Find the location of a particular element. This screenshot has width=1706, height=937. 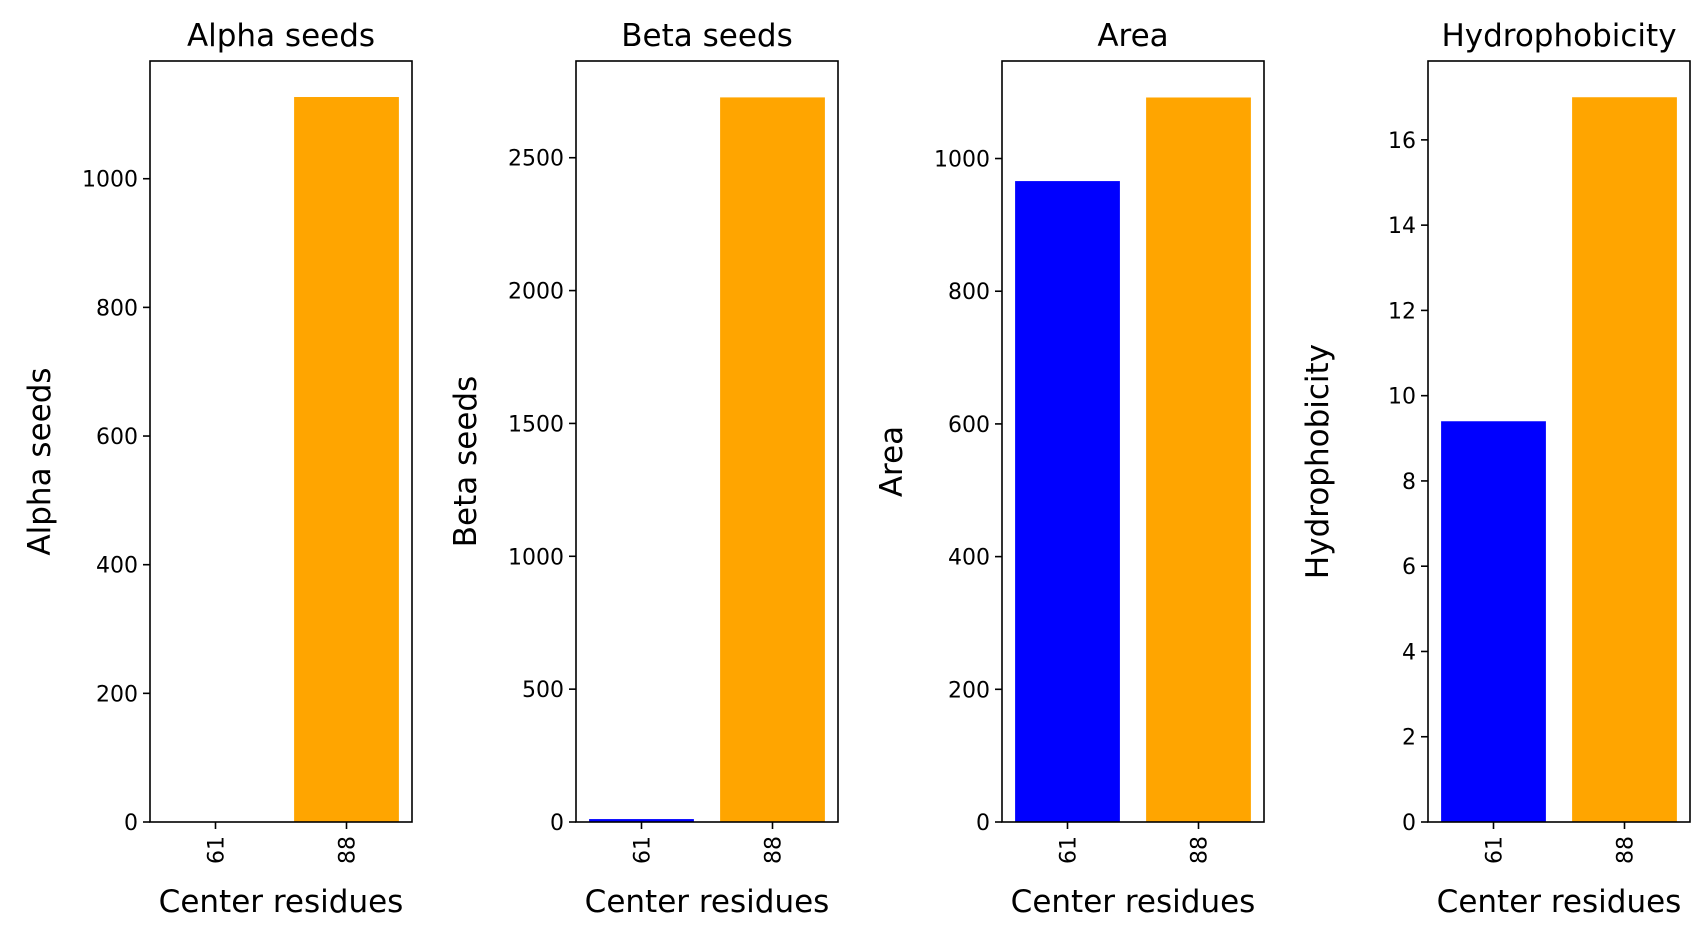

subplot-title: Alpha seeds is located at coordinates (281, 36).